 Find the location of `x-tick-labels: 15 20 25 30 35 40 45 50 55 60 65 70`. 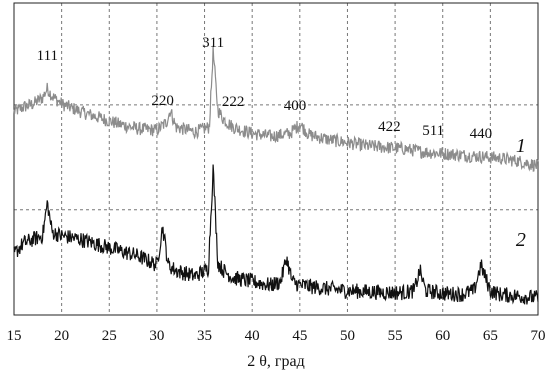

x-tick-labels: 15 20 25 30 35 40 45 50 55 60 65 70 is located at coordinates (276, 336).